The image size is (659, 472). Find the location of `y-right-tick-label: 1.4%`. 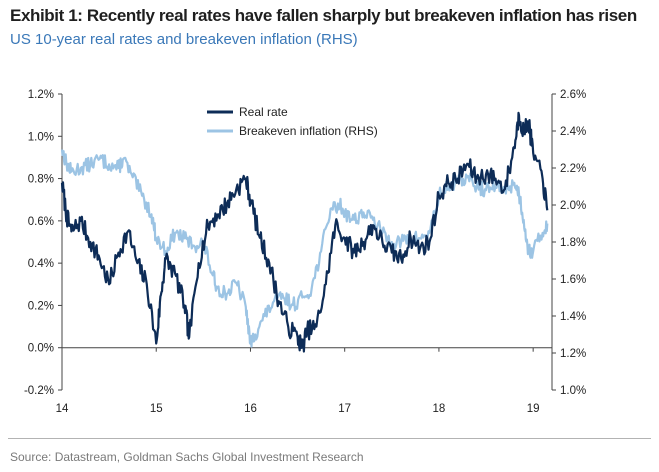

y-right-tick-label: 1.4% is located at coordinates (573, 317).